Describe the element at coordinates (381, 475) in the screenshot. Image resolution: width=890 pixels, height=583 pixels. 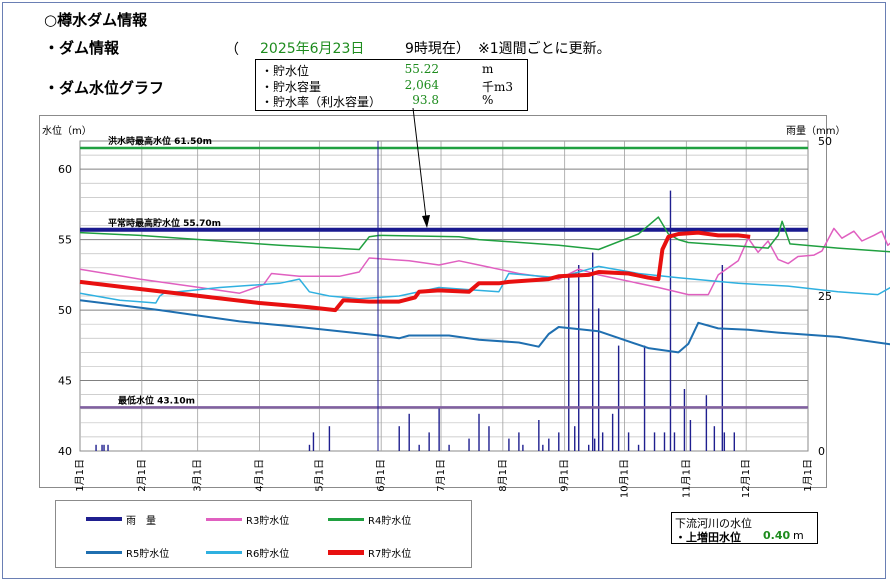
I see `x-tick-label: 6月1日` at that location.